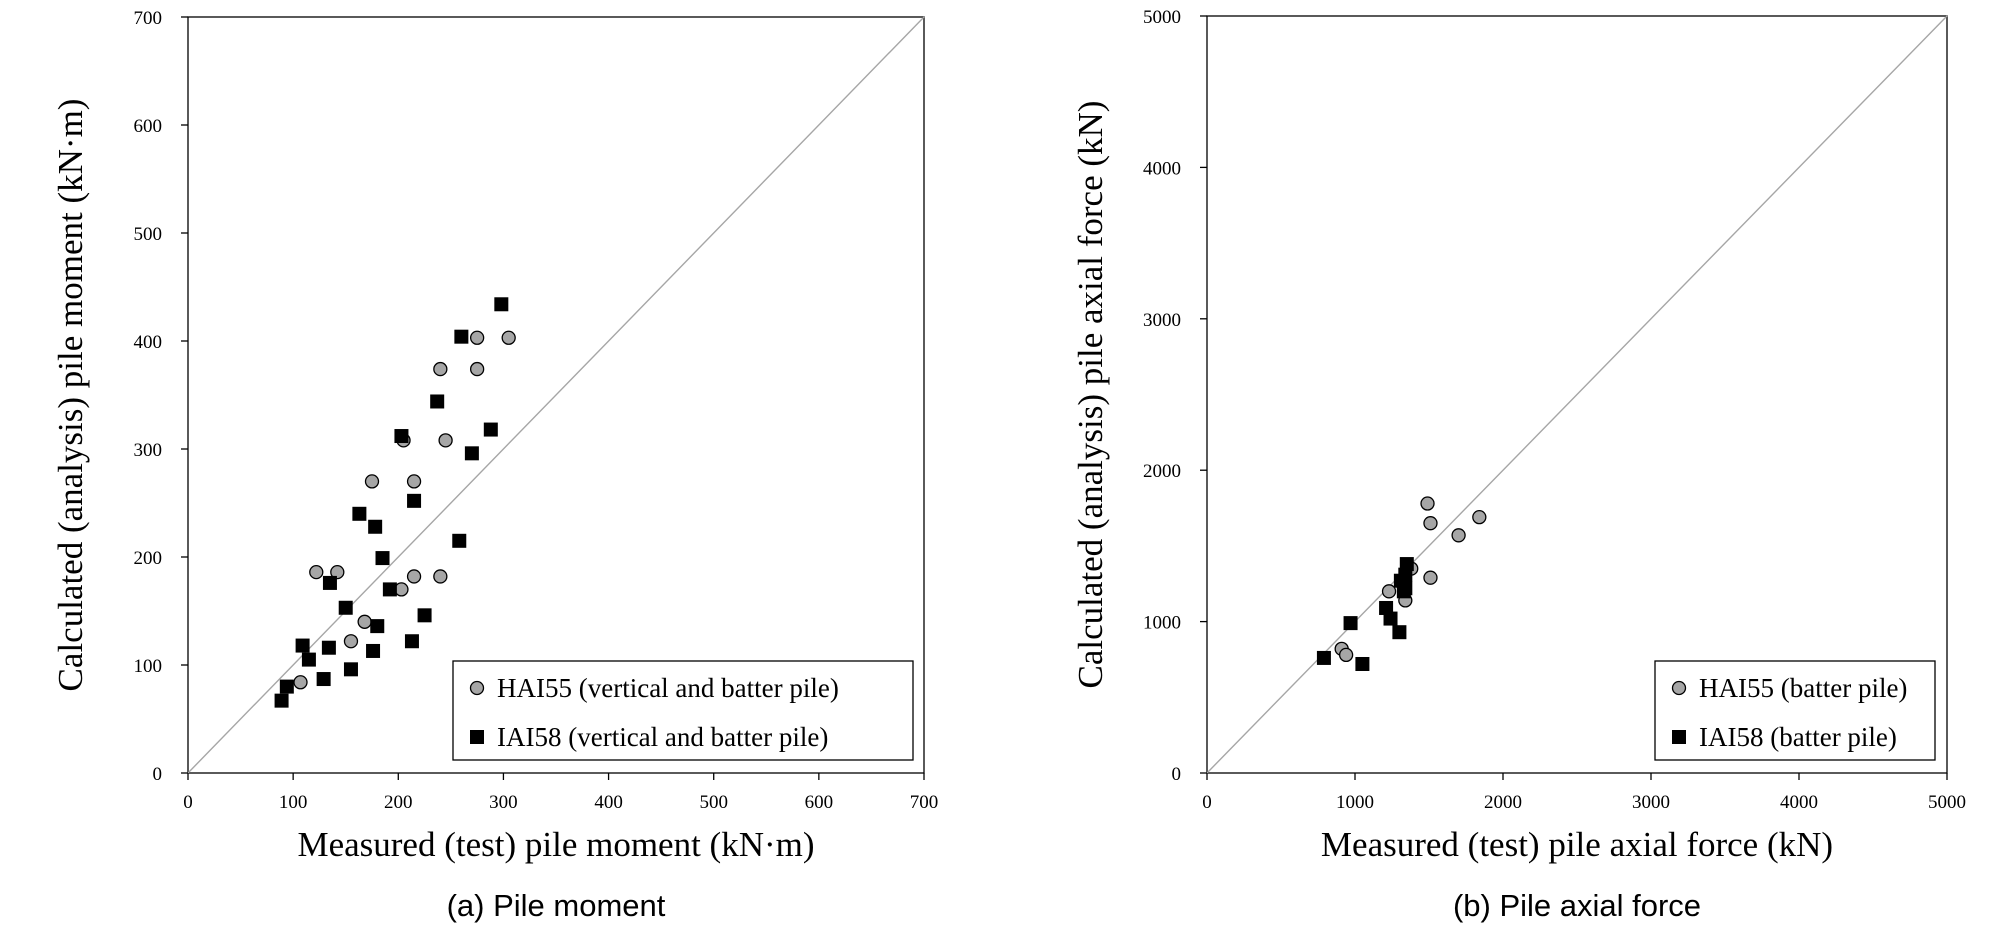 The height and width of the screenshot is (931, 2008). What do you see at coordinates (148, 342) in the screenshot?
I see `y-tick-label: 400` at bounding box center [148, 342].